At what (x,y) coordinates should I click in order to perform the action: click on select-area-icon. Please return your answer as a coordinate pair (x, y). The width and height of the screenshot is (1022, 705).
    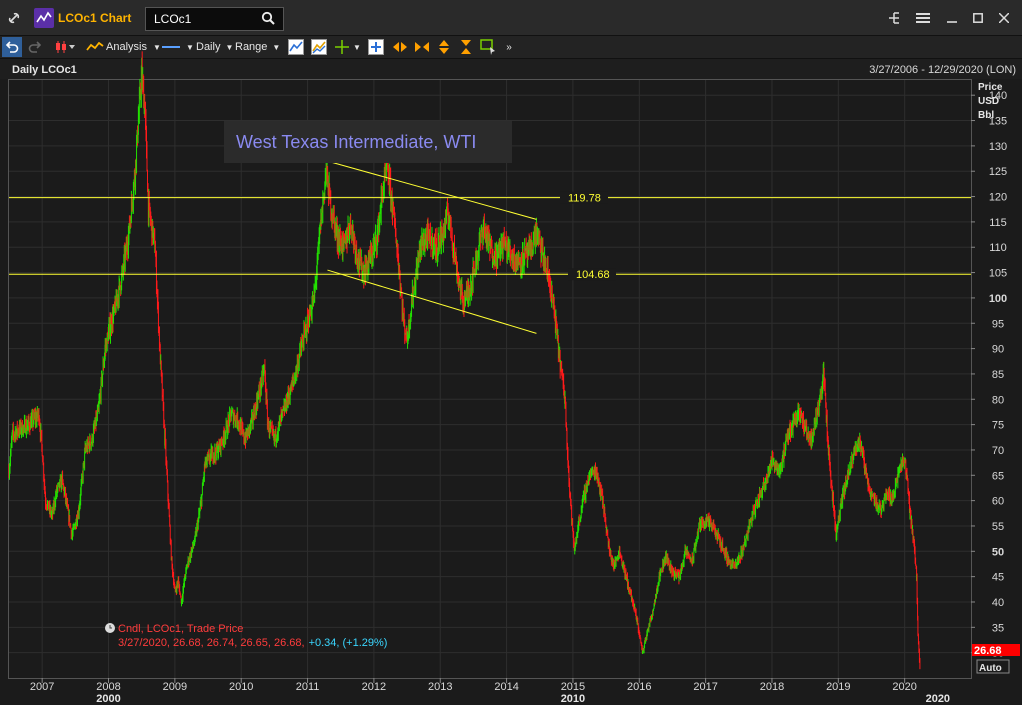
    Looking at the image, I should click on (488, 47).